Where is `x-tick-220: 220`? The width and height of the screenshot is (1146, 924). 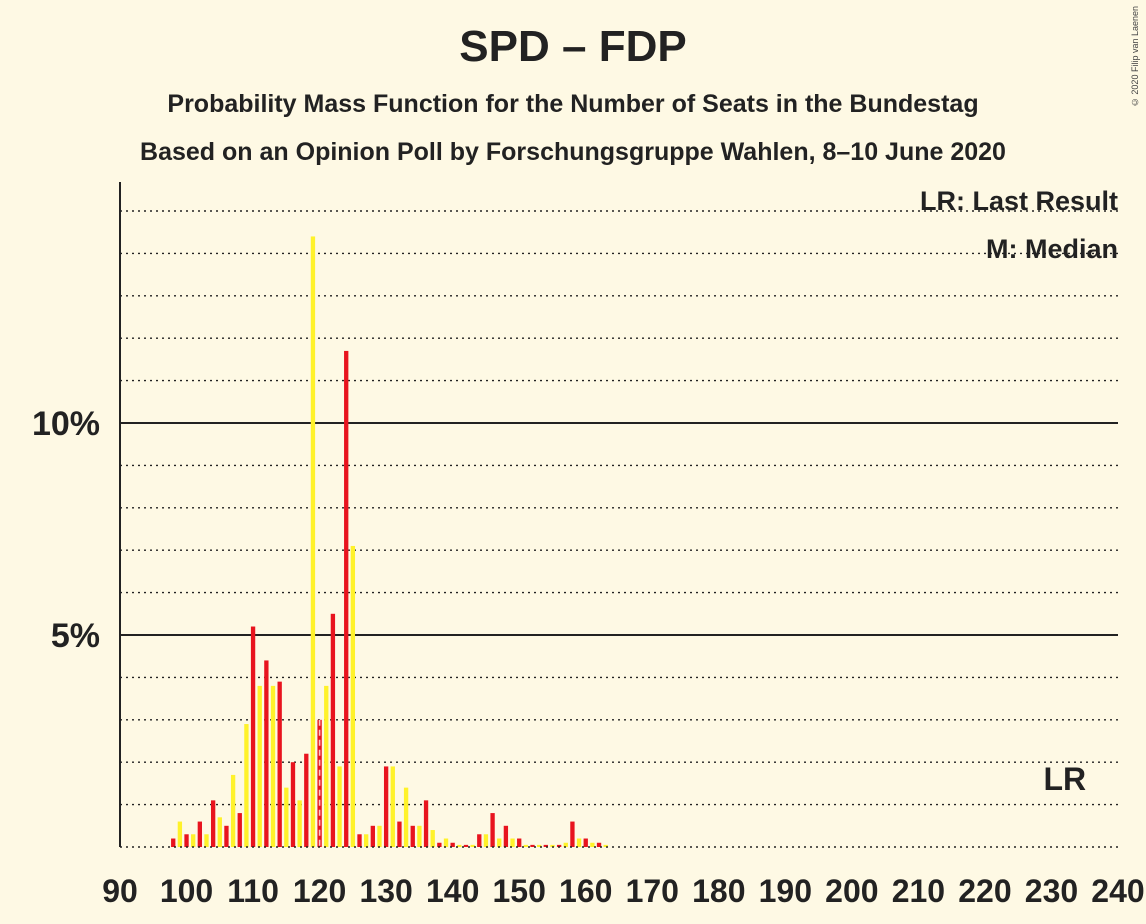 x-tick-220: 220 is located at coordinates (984, 891).